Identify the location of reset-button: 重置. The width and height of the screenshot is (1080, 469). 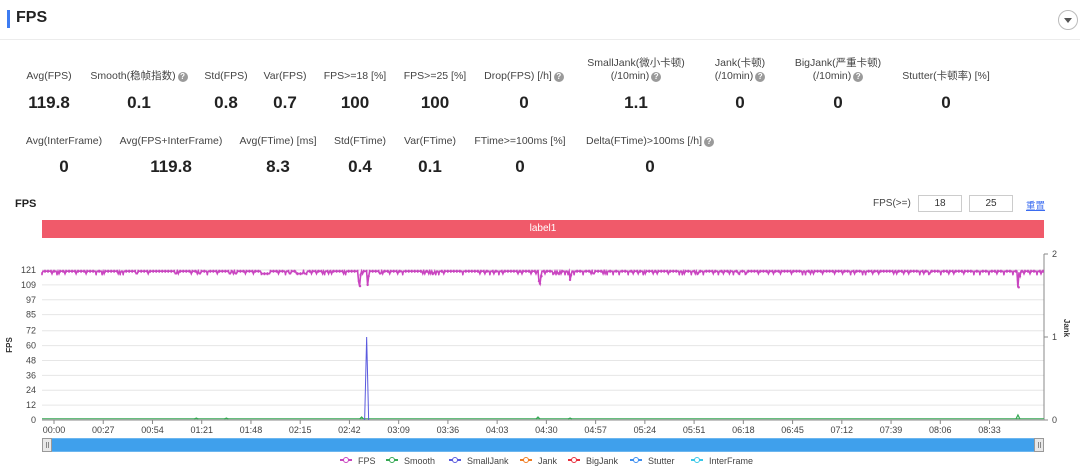
(1036, 206).